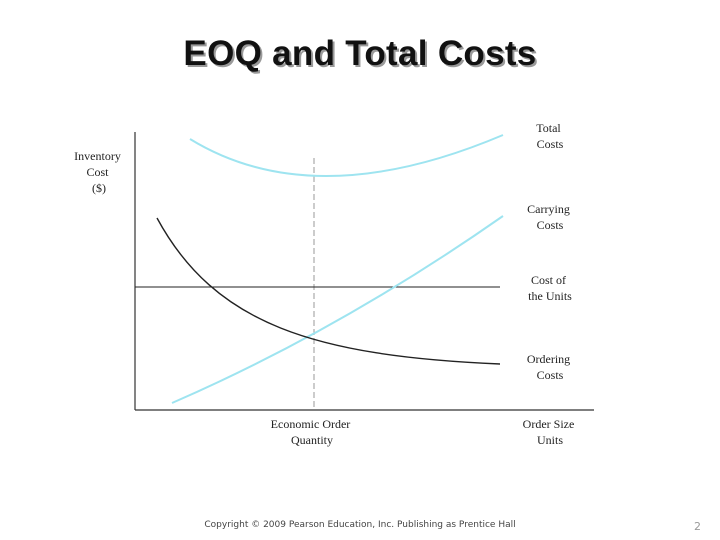 This screenshot has height=540, width=720. I want to click on ordering-costs-label: Ordering Costs, so click(550, 367).